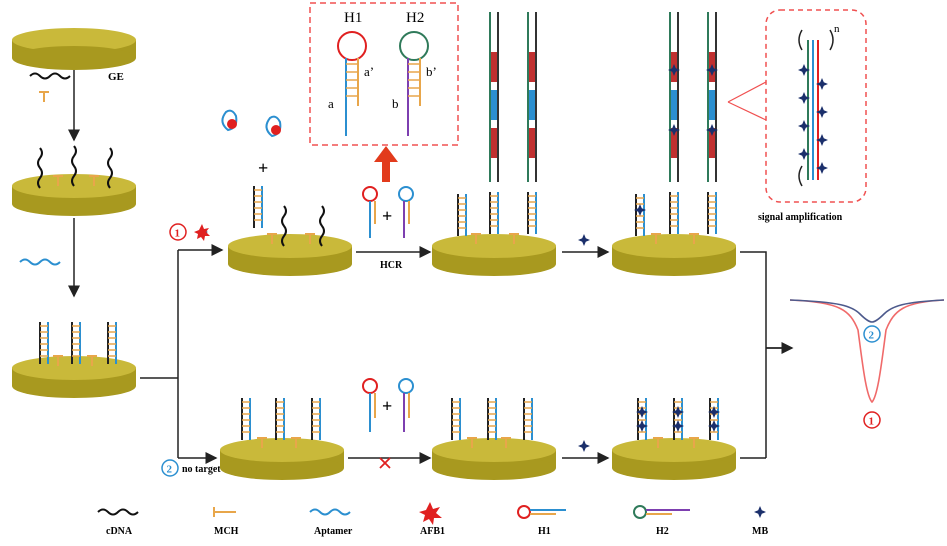  What do you see at coordinates (747, 101) in the screenshot?
I see `zoom-callout-lines` at bounding box center [747, 101].